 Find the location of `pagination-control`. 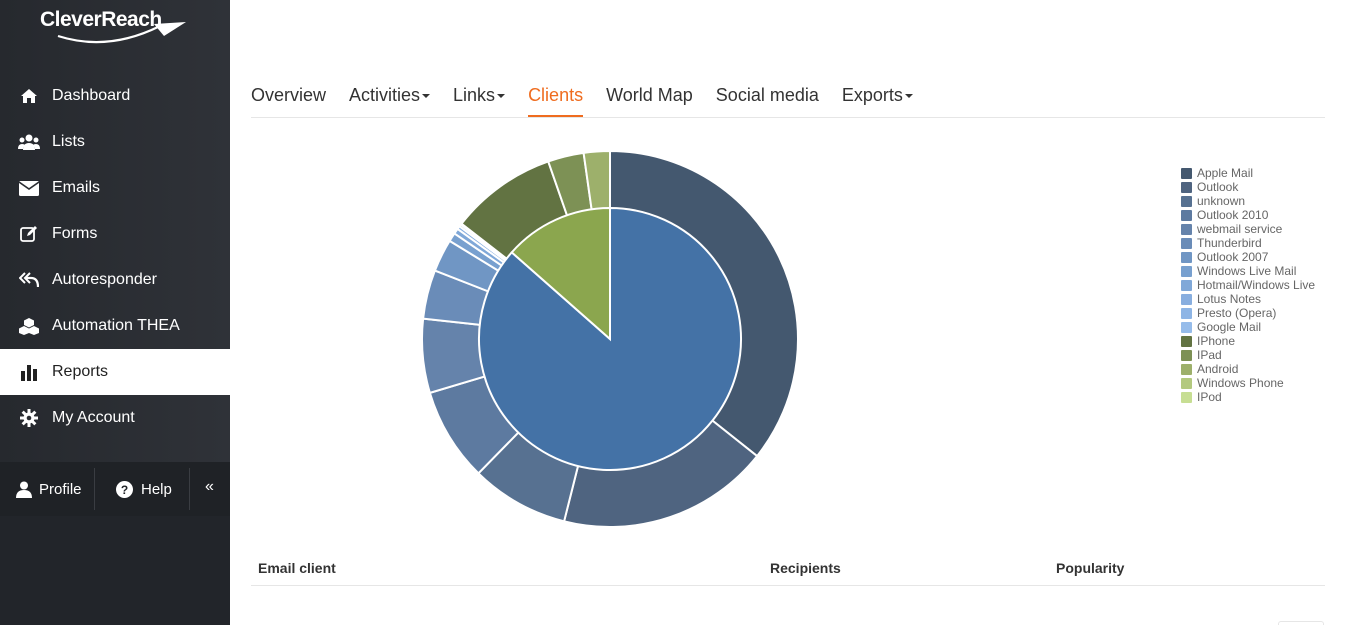

pagination-control is located at coordinates (1301, 623).